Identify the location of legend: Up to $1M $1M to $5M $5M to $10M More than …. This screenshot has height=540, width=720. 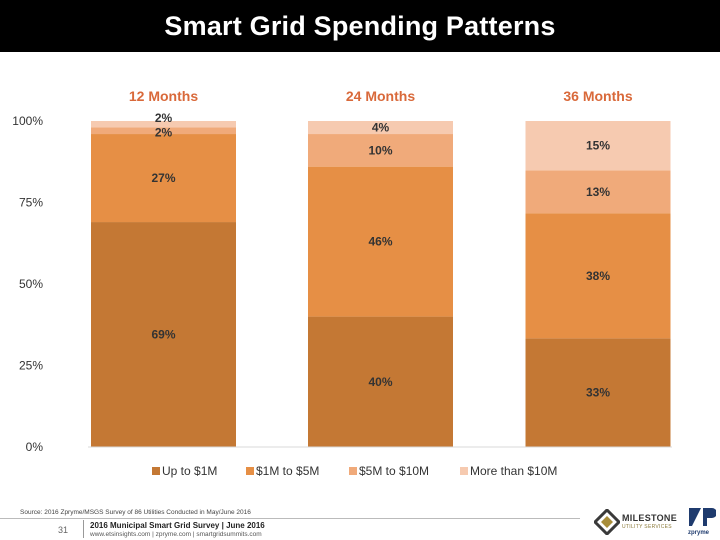
(354, 471).